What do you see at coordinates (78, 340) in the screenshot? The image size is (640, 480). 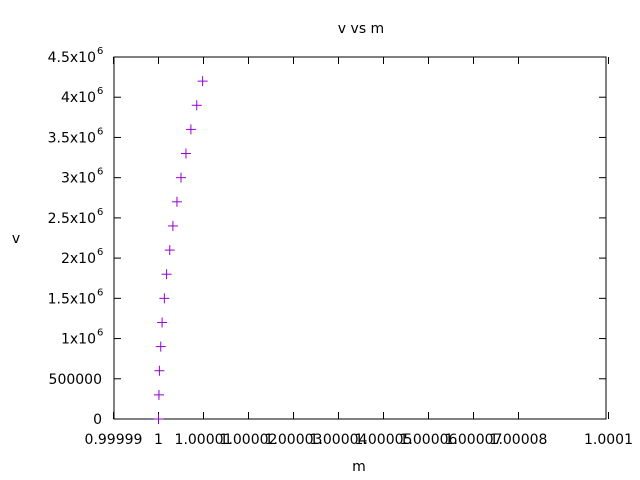 I see `y-tick-label: 1x10` at bounding box center [78, 340].